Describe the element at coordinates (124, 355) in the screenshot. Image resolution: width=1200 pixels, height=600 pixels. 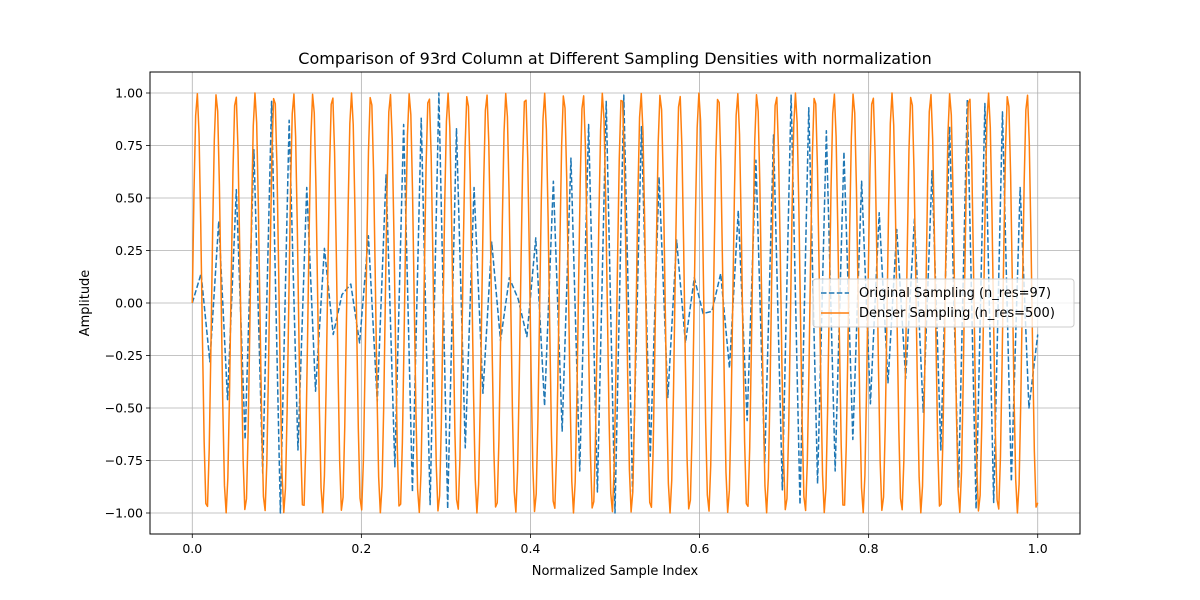
I see `y-tick-label: −0.25` at that location.